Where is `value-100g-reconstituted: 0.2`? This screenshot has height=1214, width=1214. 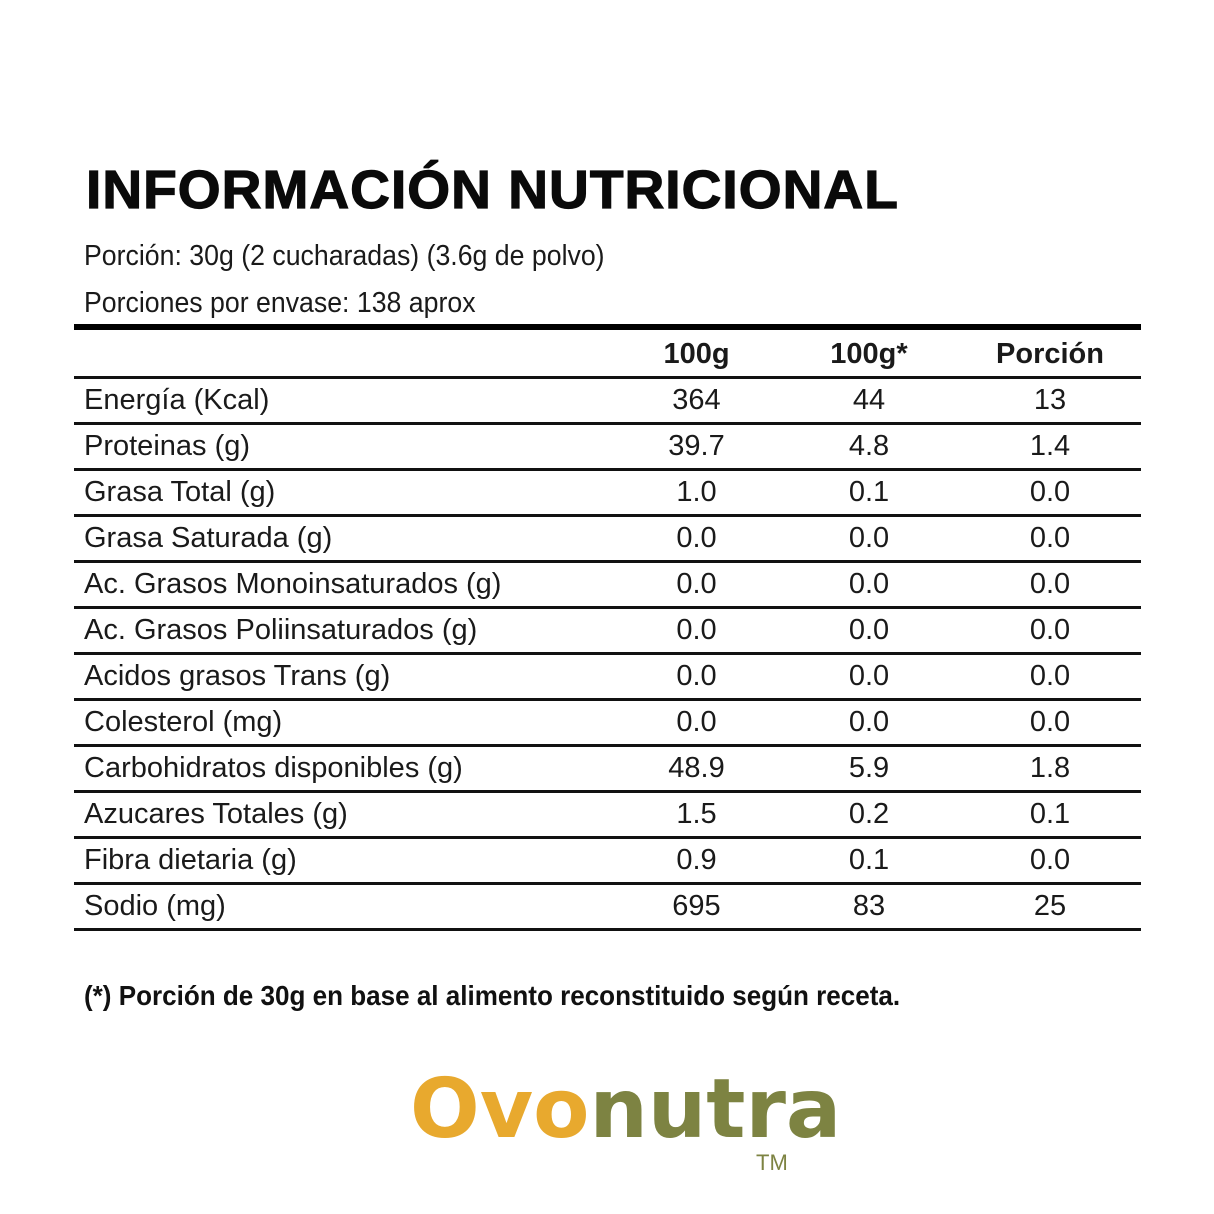 value-100g-reconstituted: 0.2 is located at coordinates (869, 815).